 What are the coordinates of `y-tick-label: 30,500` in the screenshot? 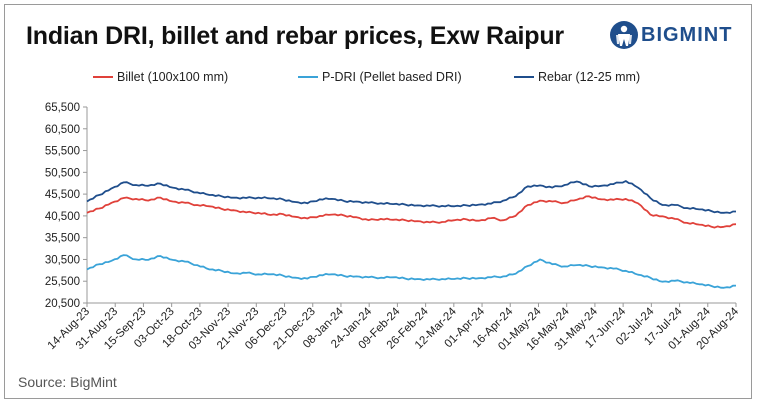 It's located at (62, 260).